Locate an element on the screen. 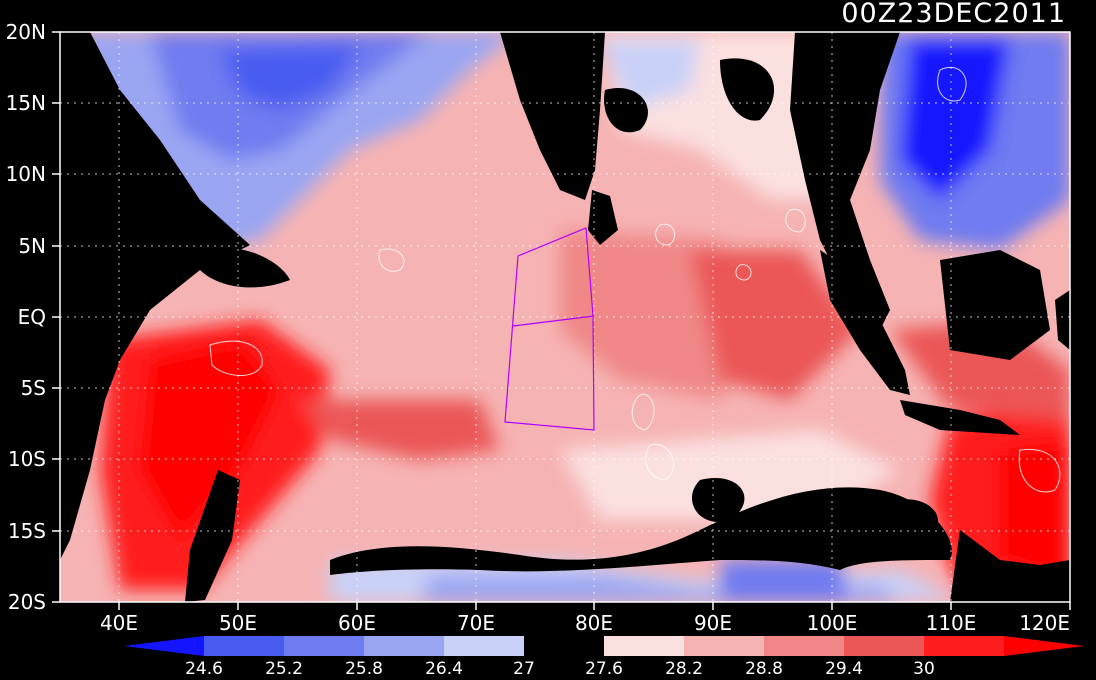 Image resolution: width=1096 pixels, height=680 pixels. land-indochina is located at coordinates (845, 181).